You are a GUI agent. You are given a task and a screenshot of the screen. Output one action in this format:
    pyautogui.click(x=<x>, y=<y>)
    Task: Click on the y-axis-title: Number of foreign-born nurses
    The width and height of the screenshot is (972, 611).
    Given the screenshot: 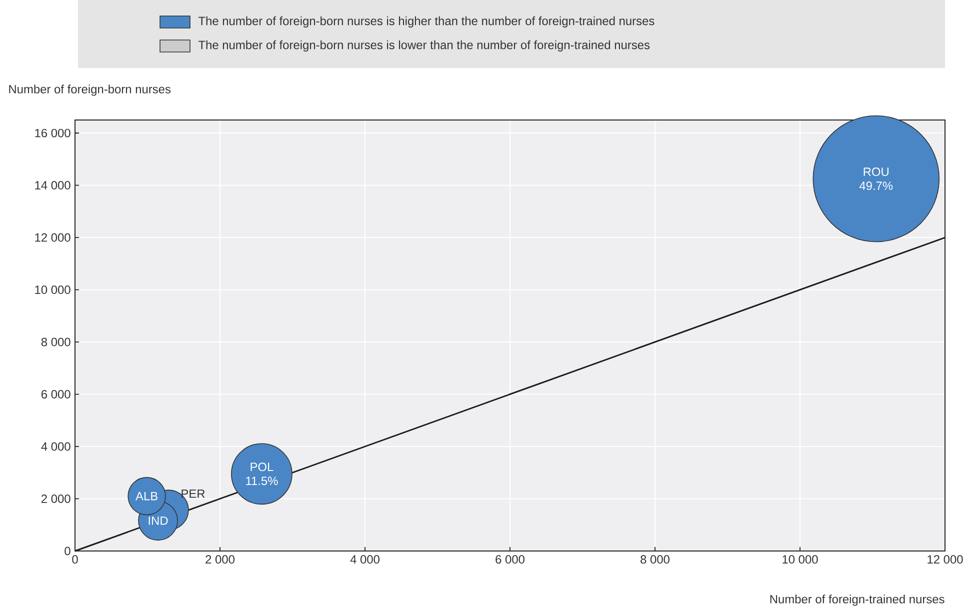 What is the action you would take?
    pyautogui.click(x=90, y=90)
    